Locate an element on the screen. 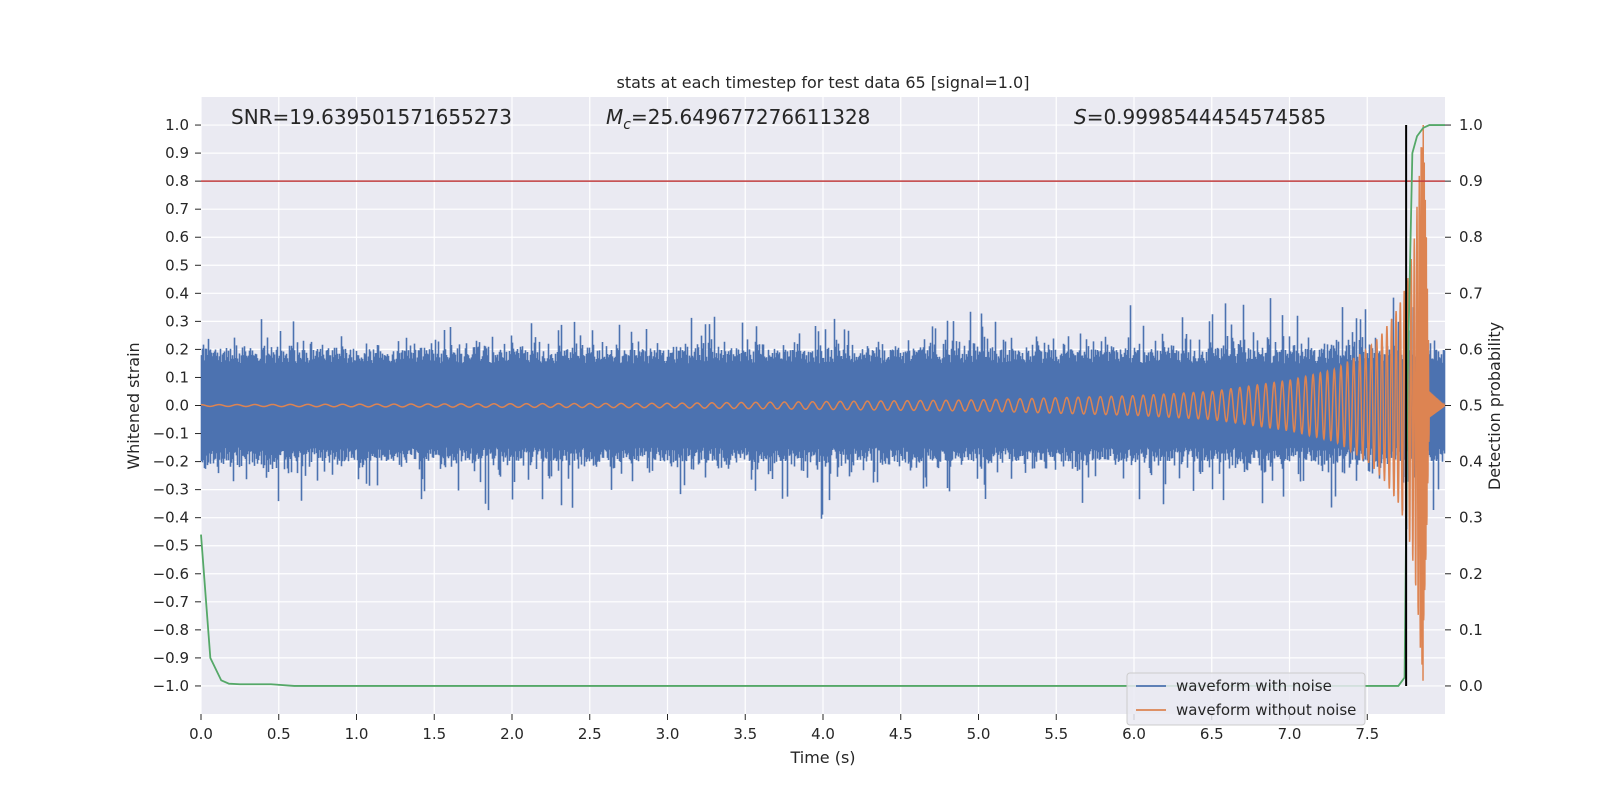 This screenshot has height=800, width=1600. x-axis-label: Time (s) is located at coordinates (822, 757).